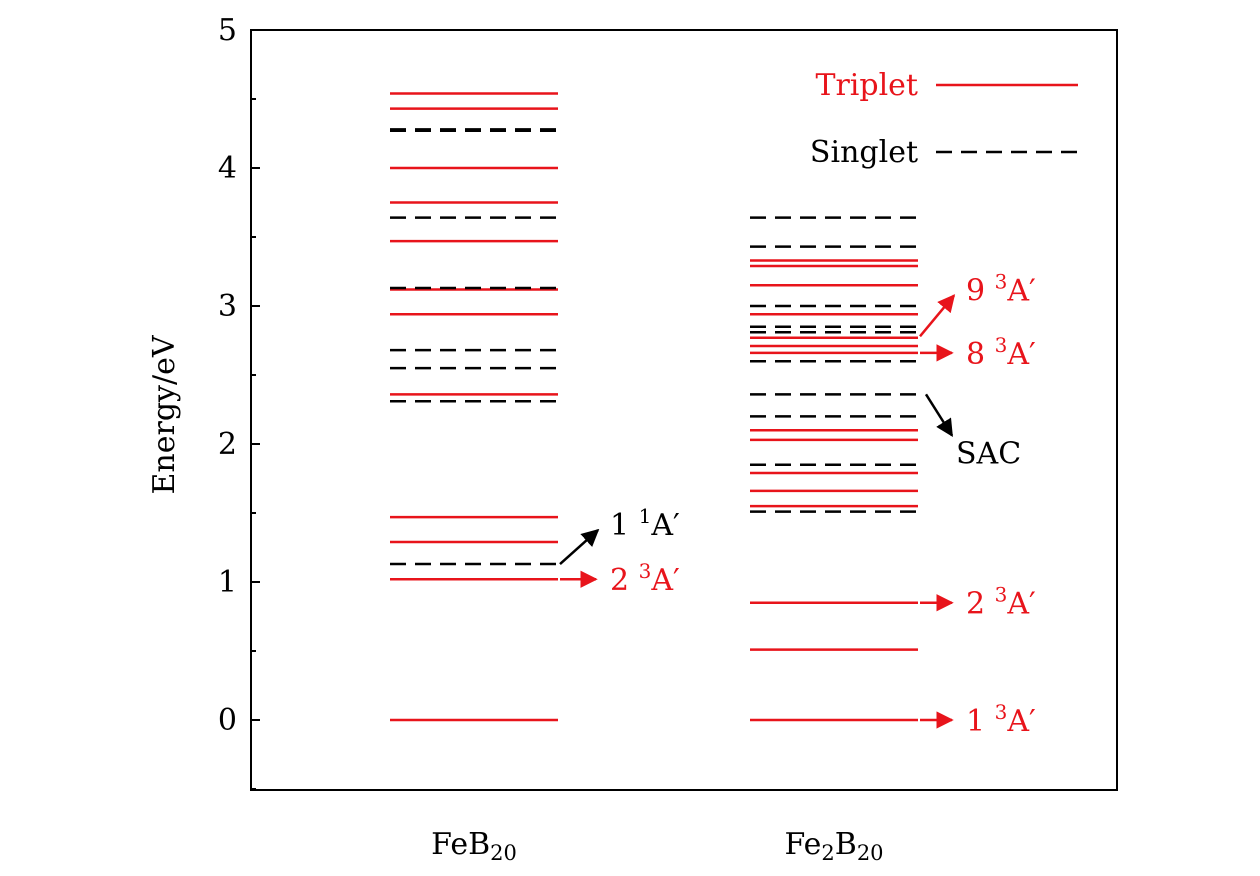 This screenshot has width=1260, height=876. What do you see at coordinates (227, 306) in the screenshot?
I see `y-tick-label: 3` at bounding box center [227, 306].